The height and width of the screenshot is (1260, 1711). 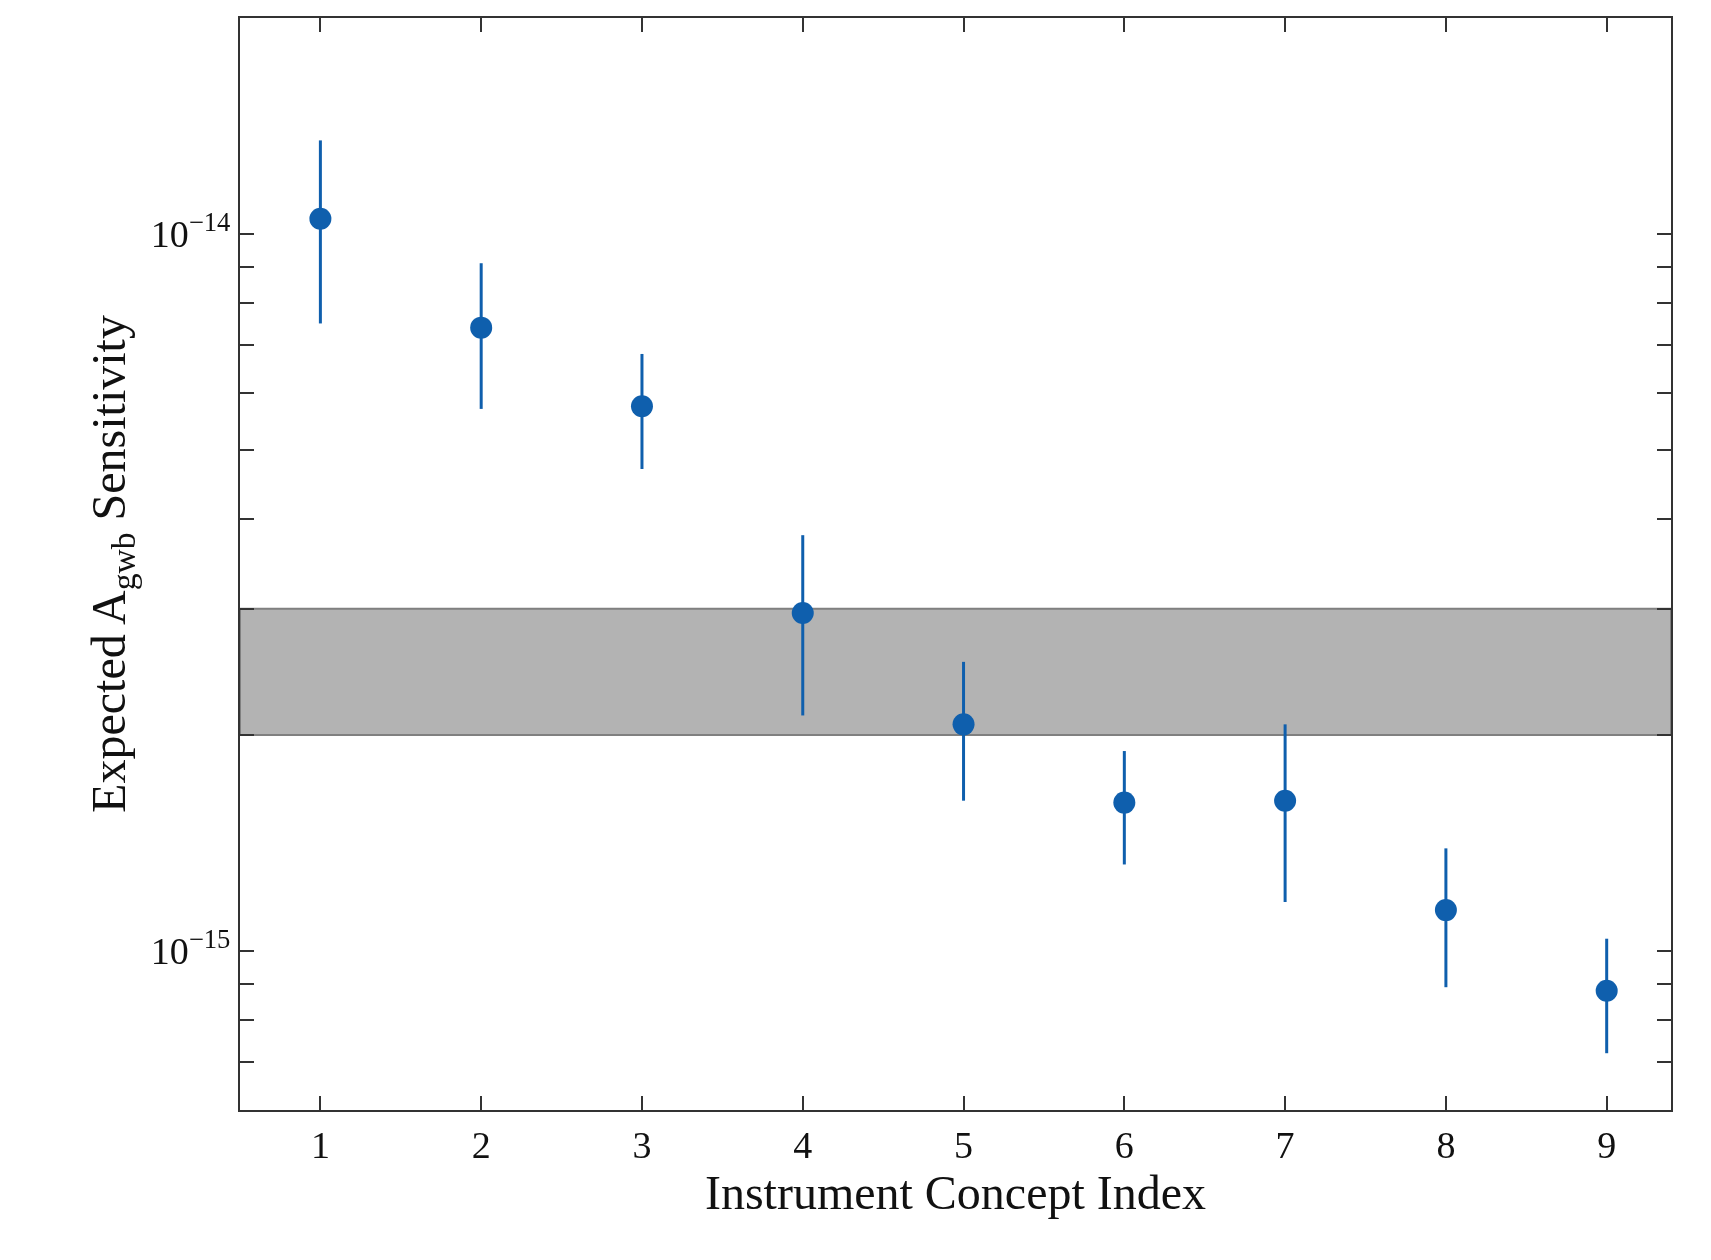 What do you see at coordinates (1446, 1144) in the screenshot?
I see `x-tick-label: 8` at bounding box center [1446, 1144].